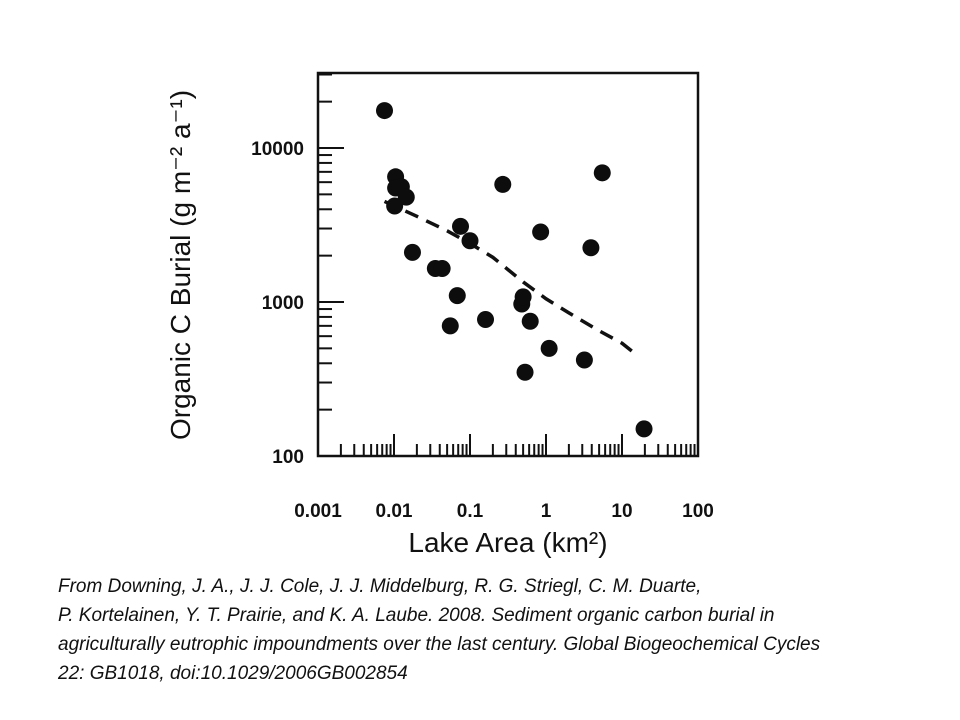 The height and width of the screenshot is (720, 960). I want to click on y-tick-label: 100, so click(288, 457).